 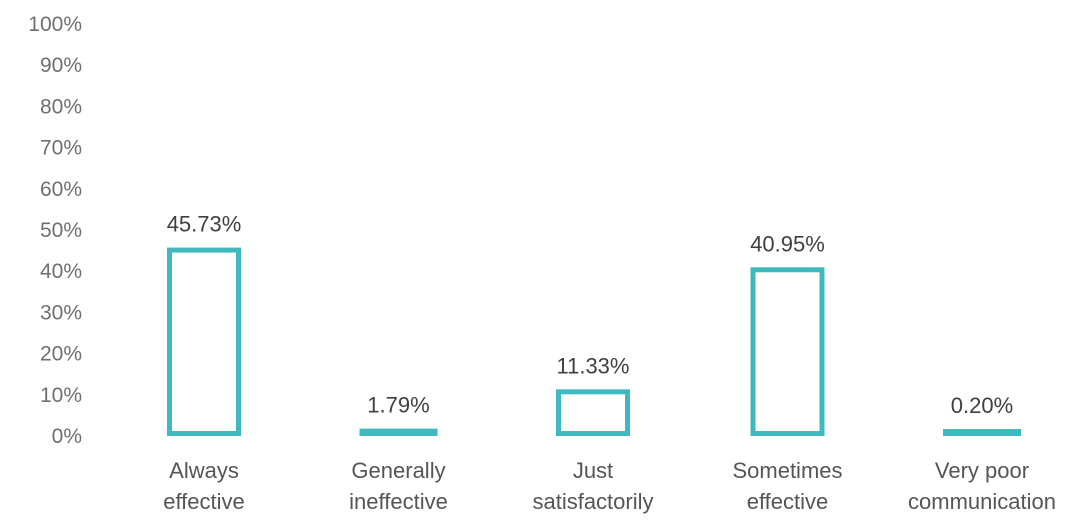 What do you see at coordinates (204, 224) in the screenshot?
I see `bar-value-label: 45.73%` at bounding box center [204, 224].